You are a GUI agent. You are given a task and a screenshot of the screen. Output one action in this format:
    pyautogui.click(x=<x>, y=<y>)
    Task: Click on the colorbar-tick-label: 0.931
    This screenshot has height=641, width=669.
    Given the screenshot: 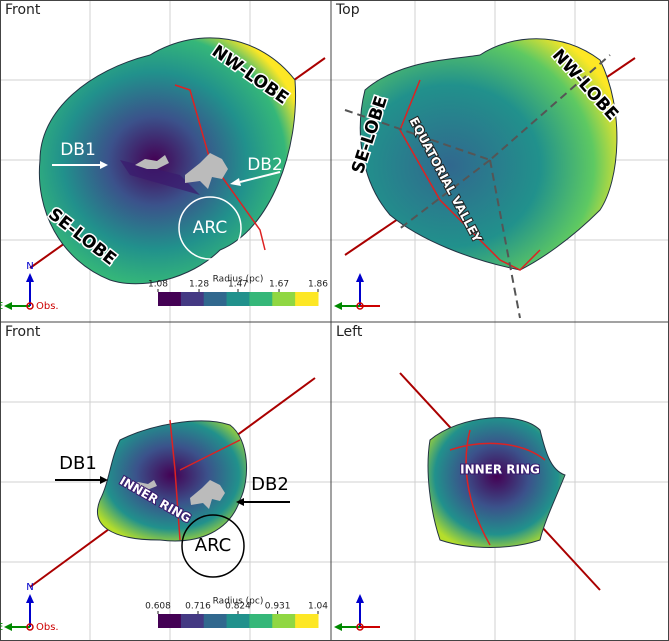 What is the action you would take?
    pyautogui.click(x=278, y=607)
    